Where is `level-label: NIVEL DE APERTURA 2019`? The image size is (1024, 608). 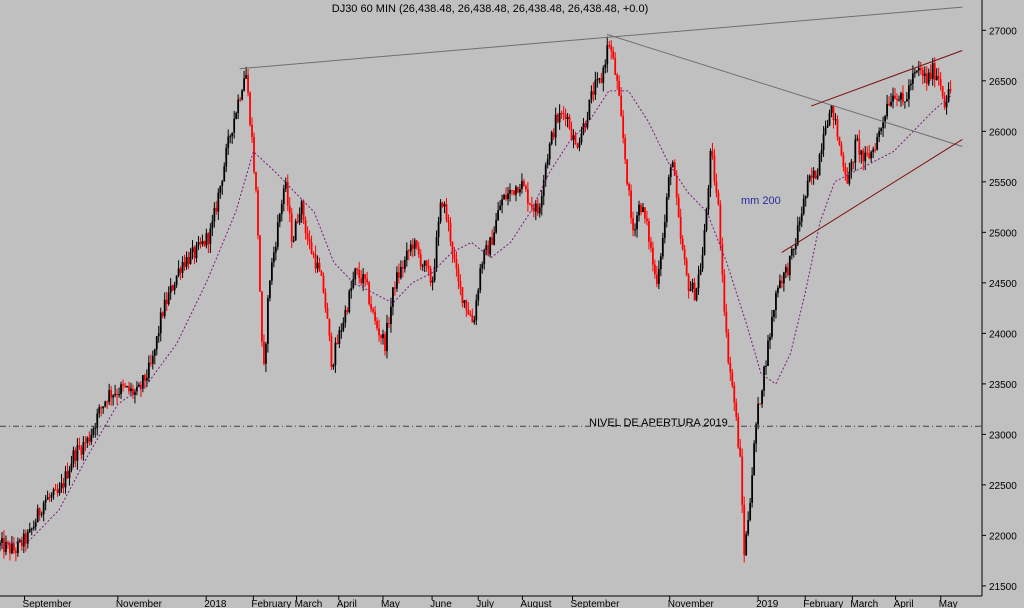
level-label: NIVEL DE APERTURA 2019 is located at coordinates (658, 423).